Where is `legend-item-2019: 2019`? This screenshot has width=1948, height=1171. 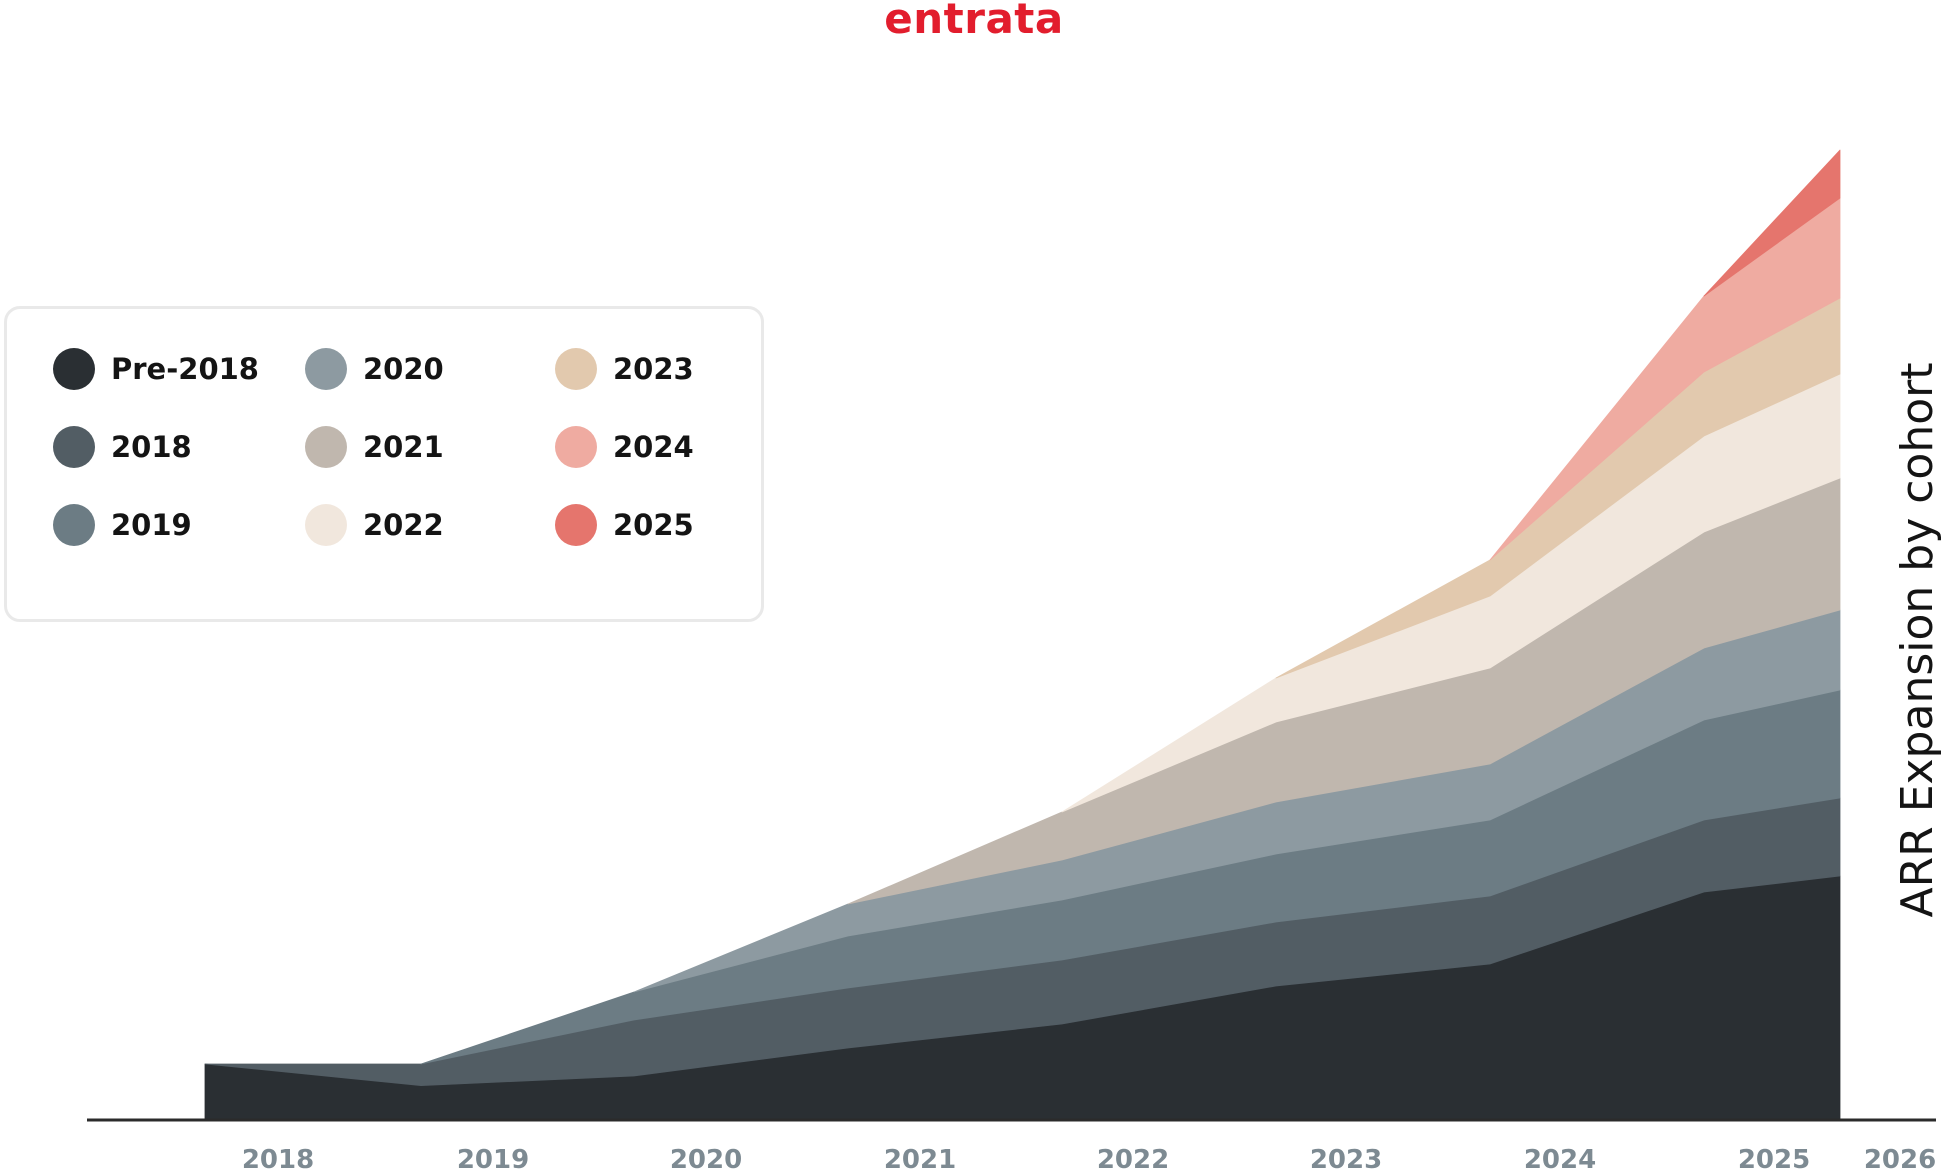 legend-item-2019: 2019 is located at coordinates (122, 525).